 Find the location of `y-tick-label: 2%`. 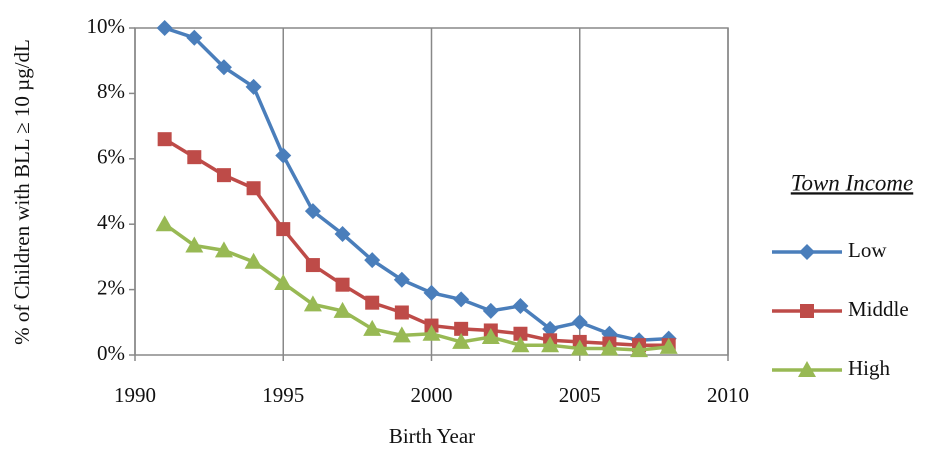

y-tick-label: 2% is located at coordinates (111, 287).